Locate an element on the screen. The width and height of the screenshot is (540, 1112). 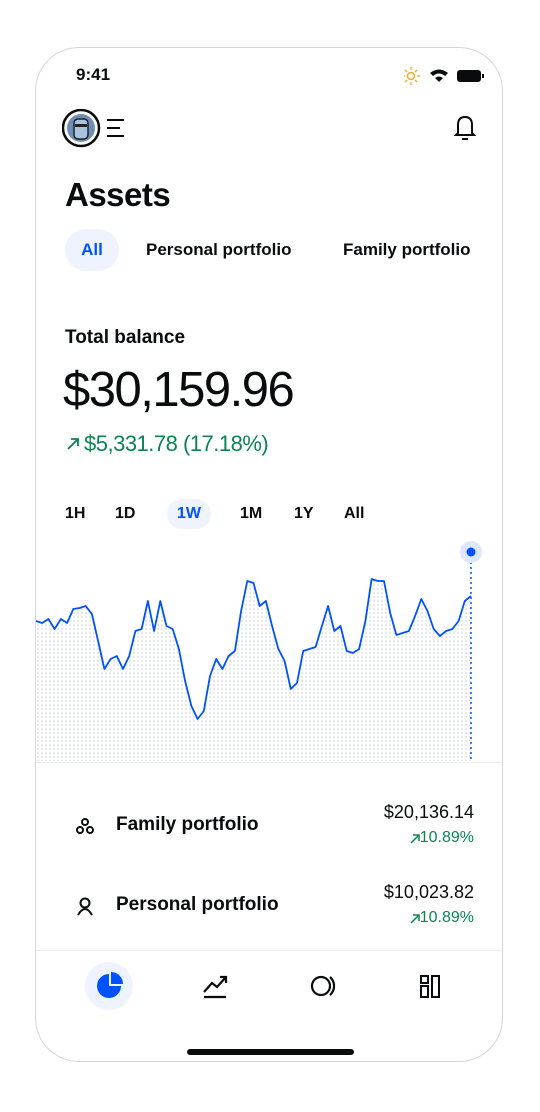
chart-area is located at coordinates (253, 670).